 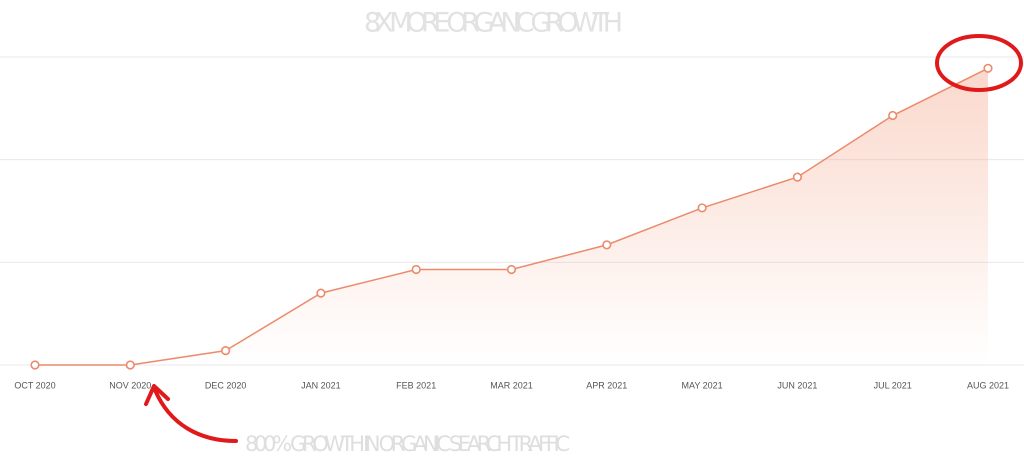 I want to click on chart-title: 8X MORE ORGANIC GROWTH, so click(x=494, y=23).